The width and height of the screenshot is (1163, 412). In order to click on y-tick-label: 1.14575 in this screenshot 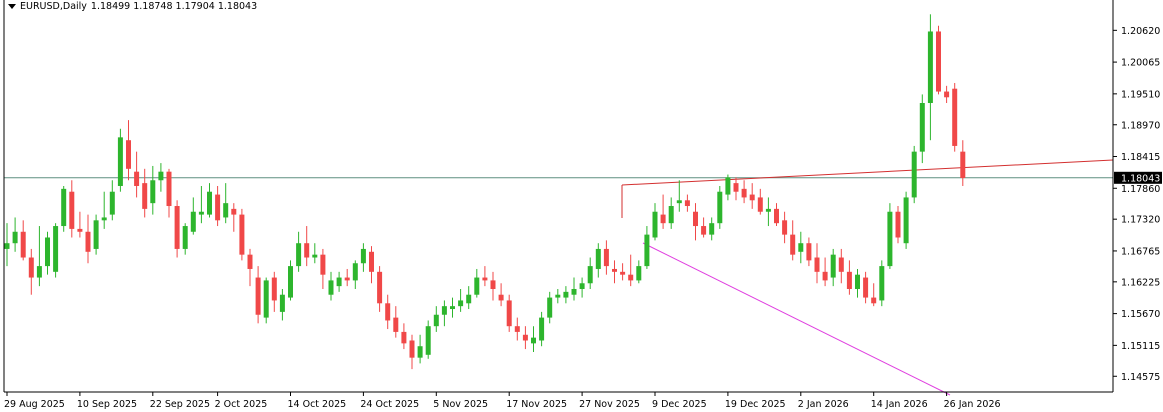, I will do `click(1140, 377)`.